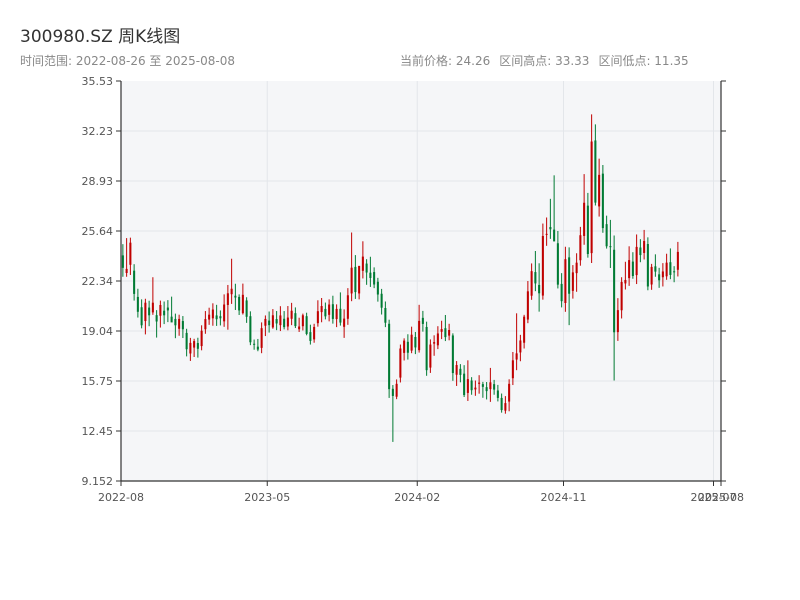  I want to click on y-tick-label: 22.34, so click(98, 281).